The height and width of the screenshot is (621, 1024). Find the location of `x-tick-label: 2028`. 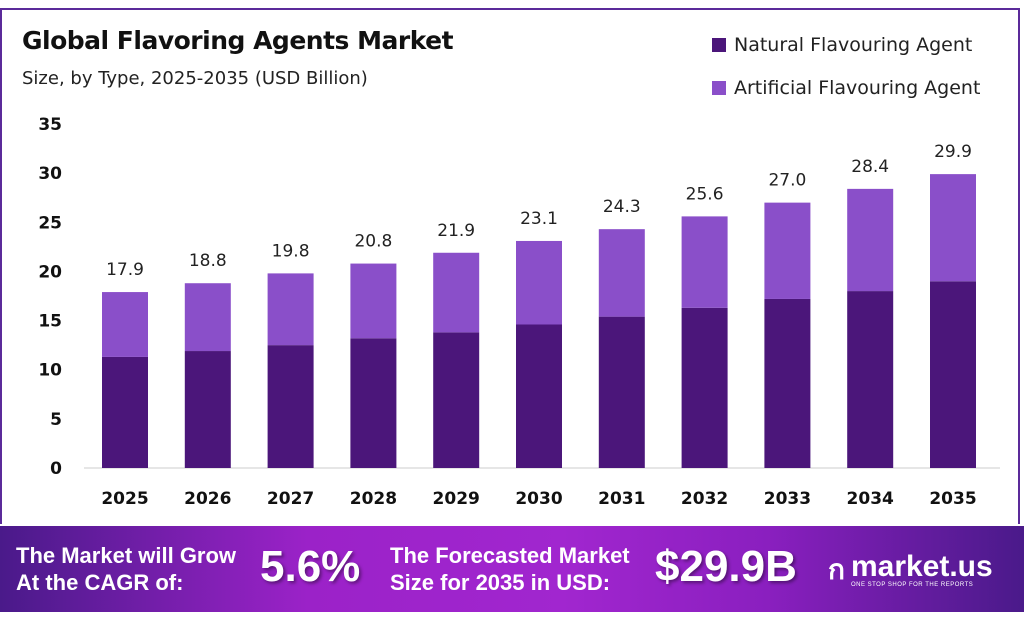

x-tick-label: 2028 is located at coordinates (373, 499).